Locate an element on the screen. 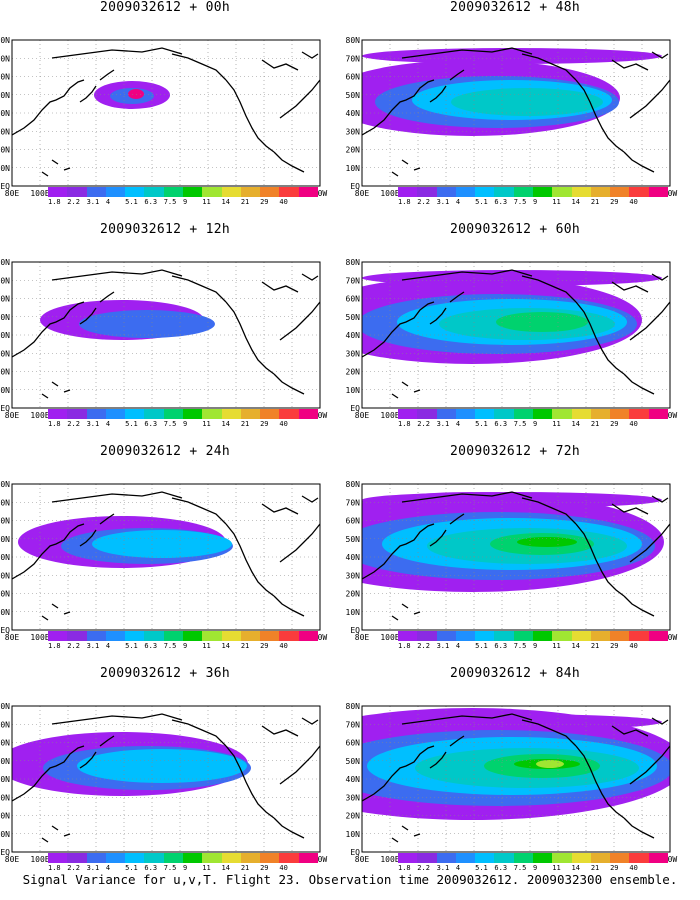 The image size is (700, 900). colorbar-label: 1.8 is located at coordinates (54, 424).